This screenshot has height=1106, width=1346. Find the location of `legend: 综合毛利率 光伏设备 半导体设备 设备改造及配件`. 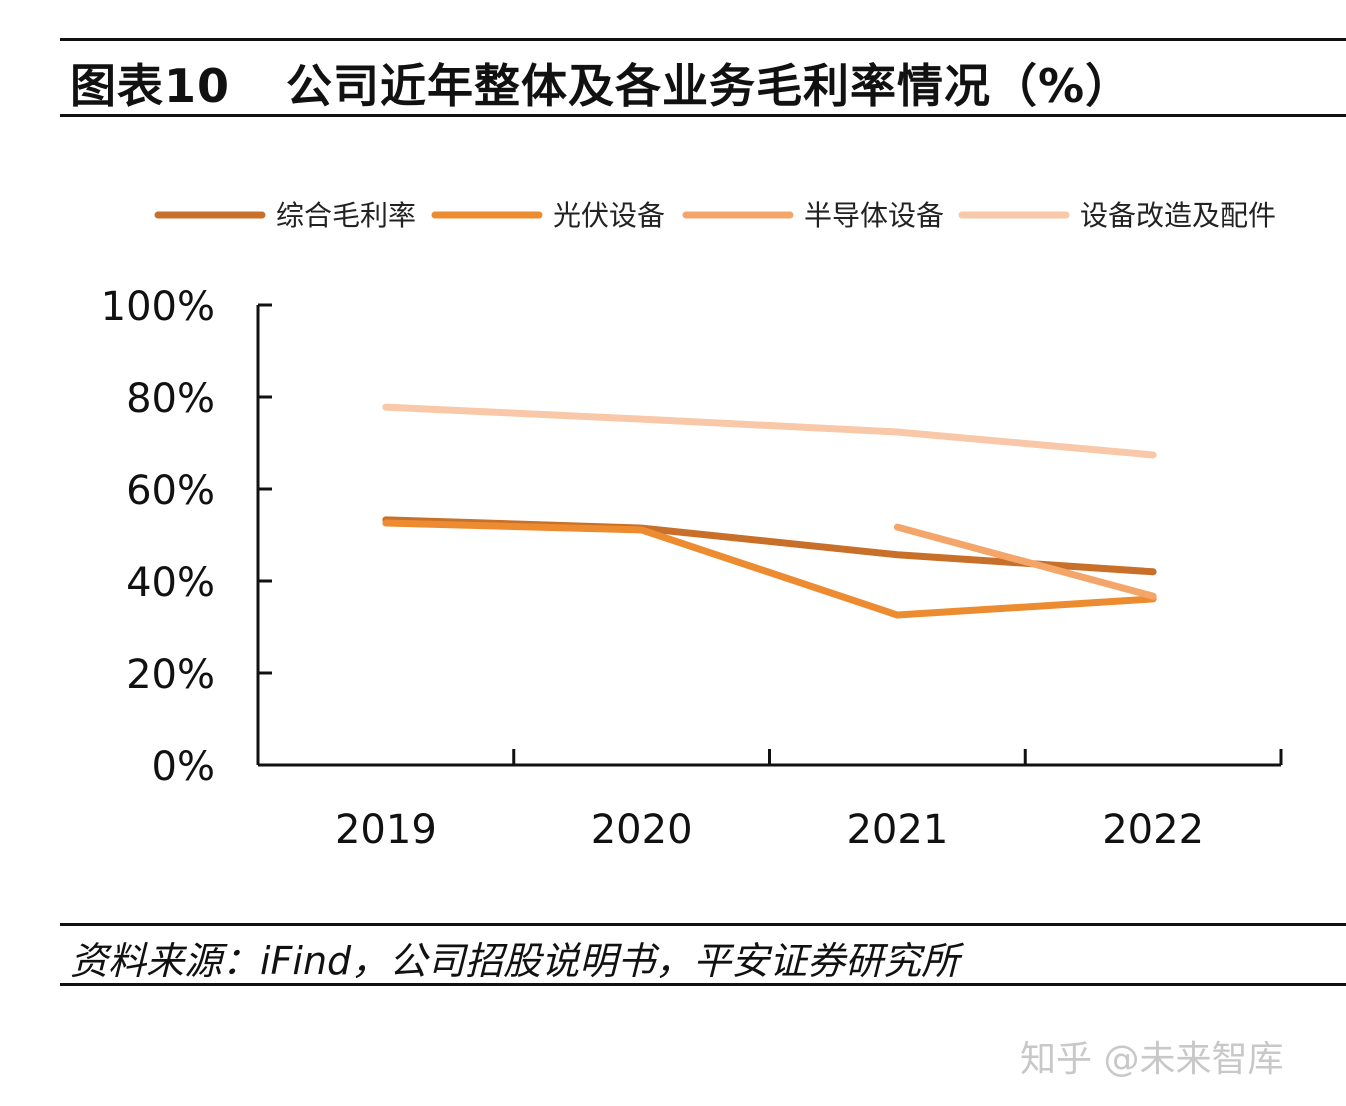

legend: 综合毛利率 光伏设备 半导体设备 设备改造及配件 is located at coordinates (715, 215).